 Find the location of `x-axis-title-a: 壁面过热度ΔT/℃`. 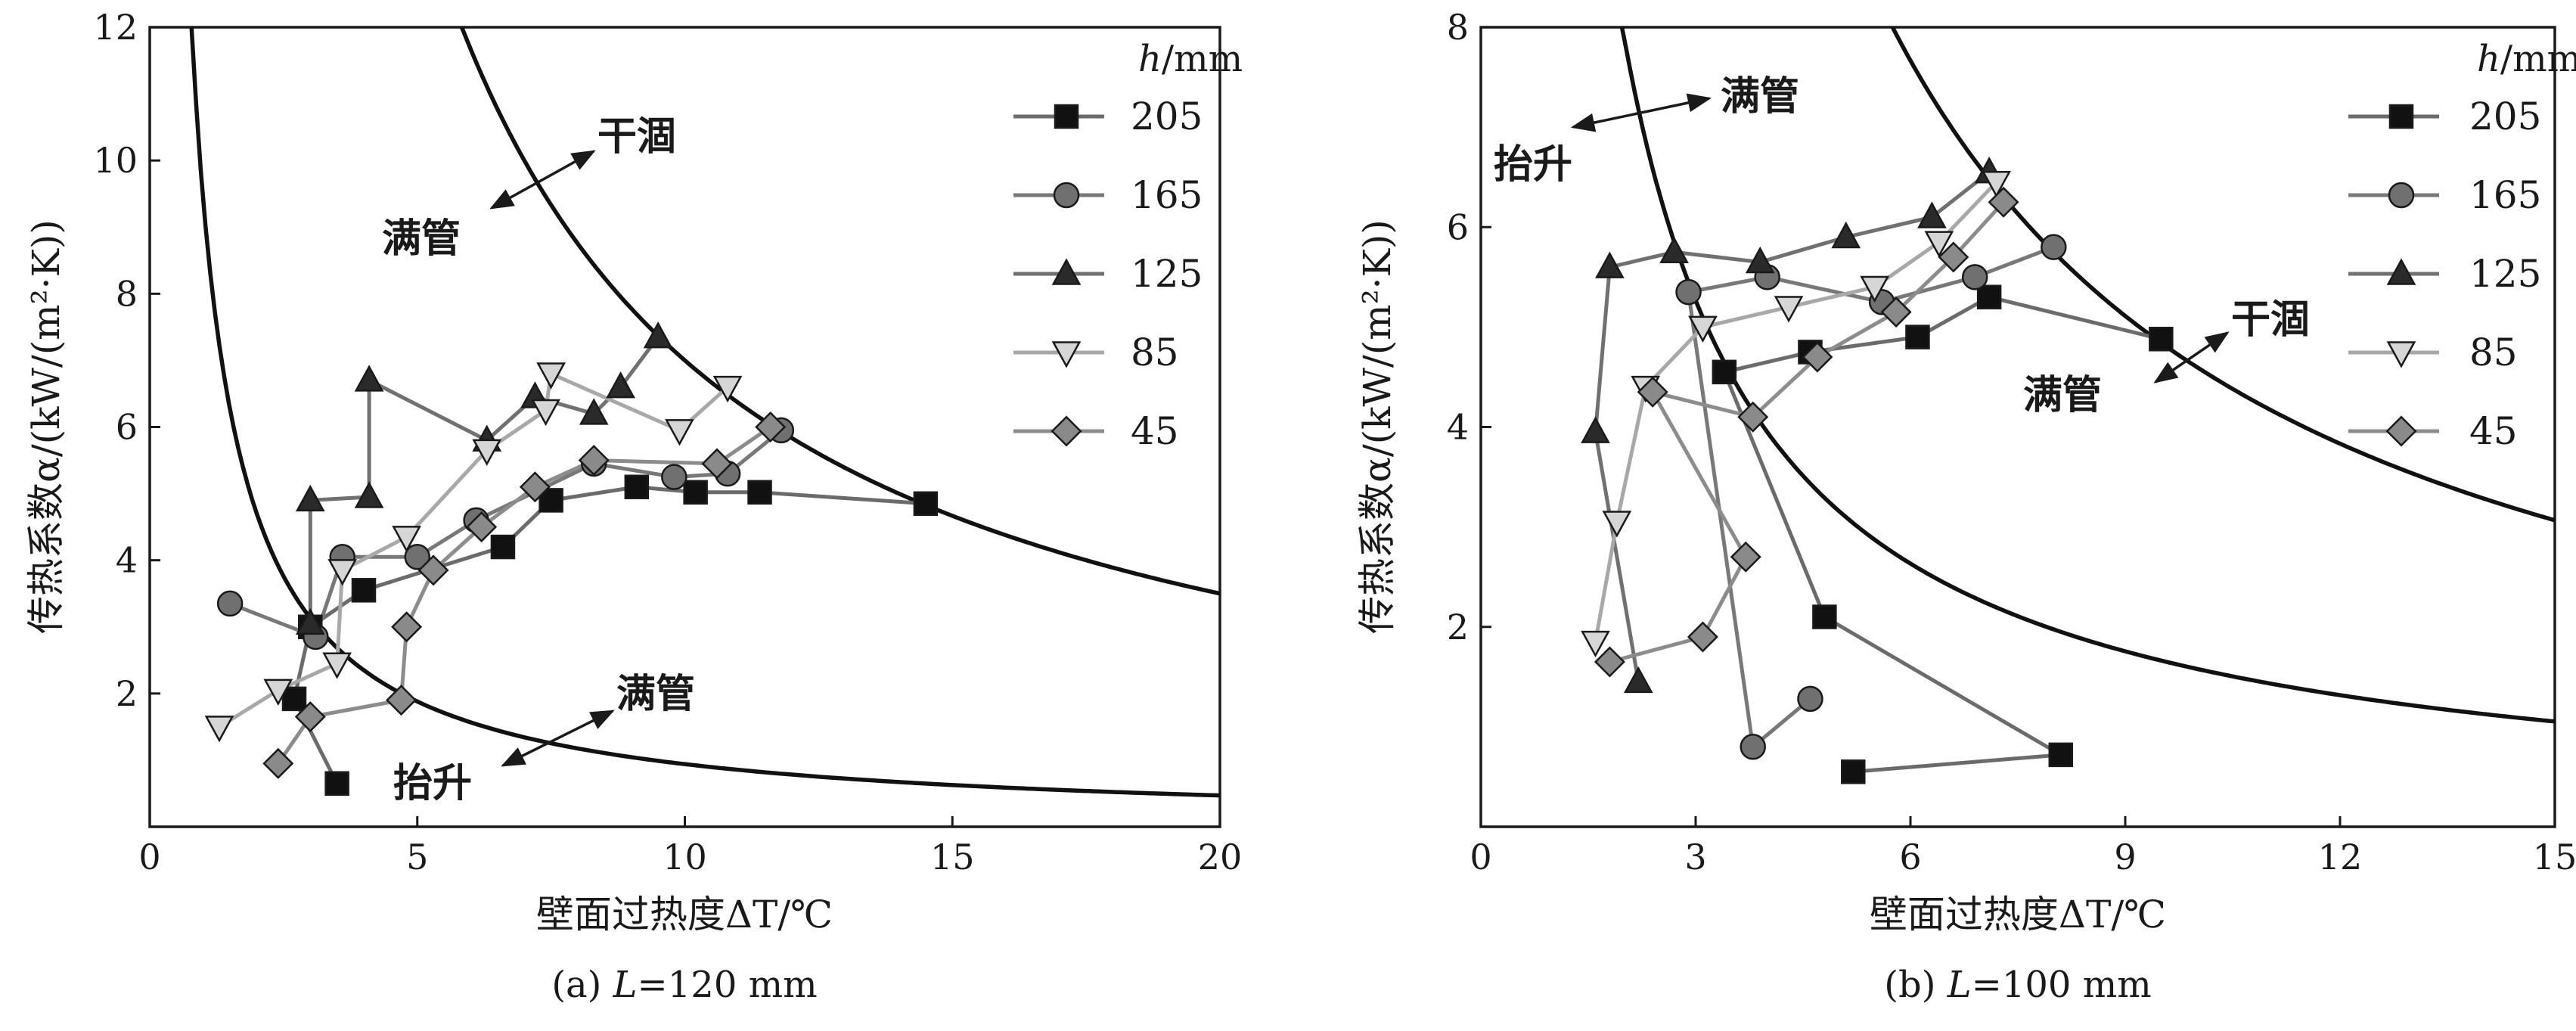

x-axis-title-a: 壁面过热度ΔT/℃ is located at coordinates (684, 914).